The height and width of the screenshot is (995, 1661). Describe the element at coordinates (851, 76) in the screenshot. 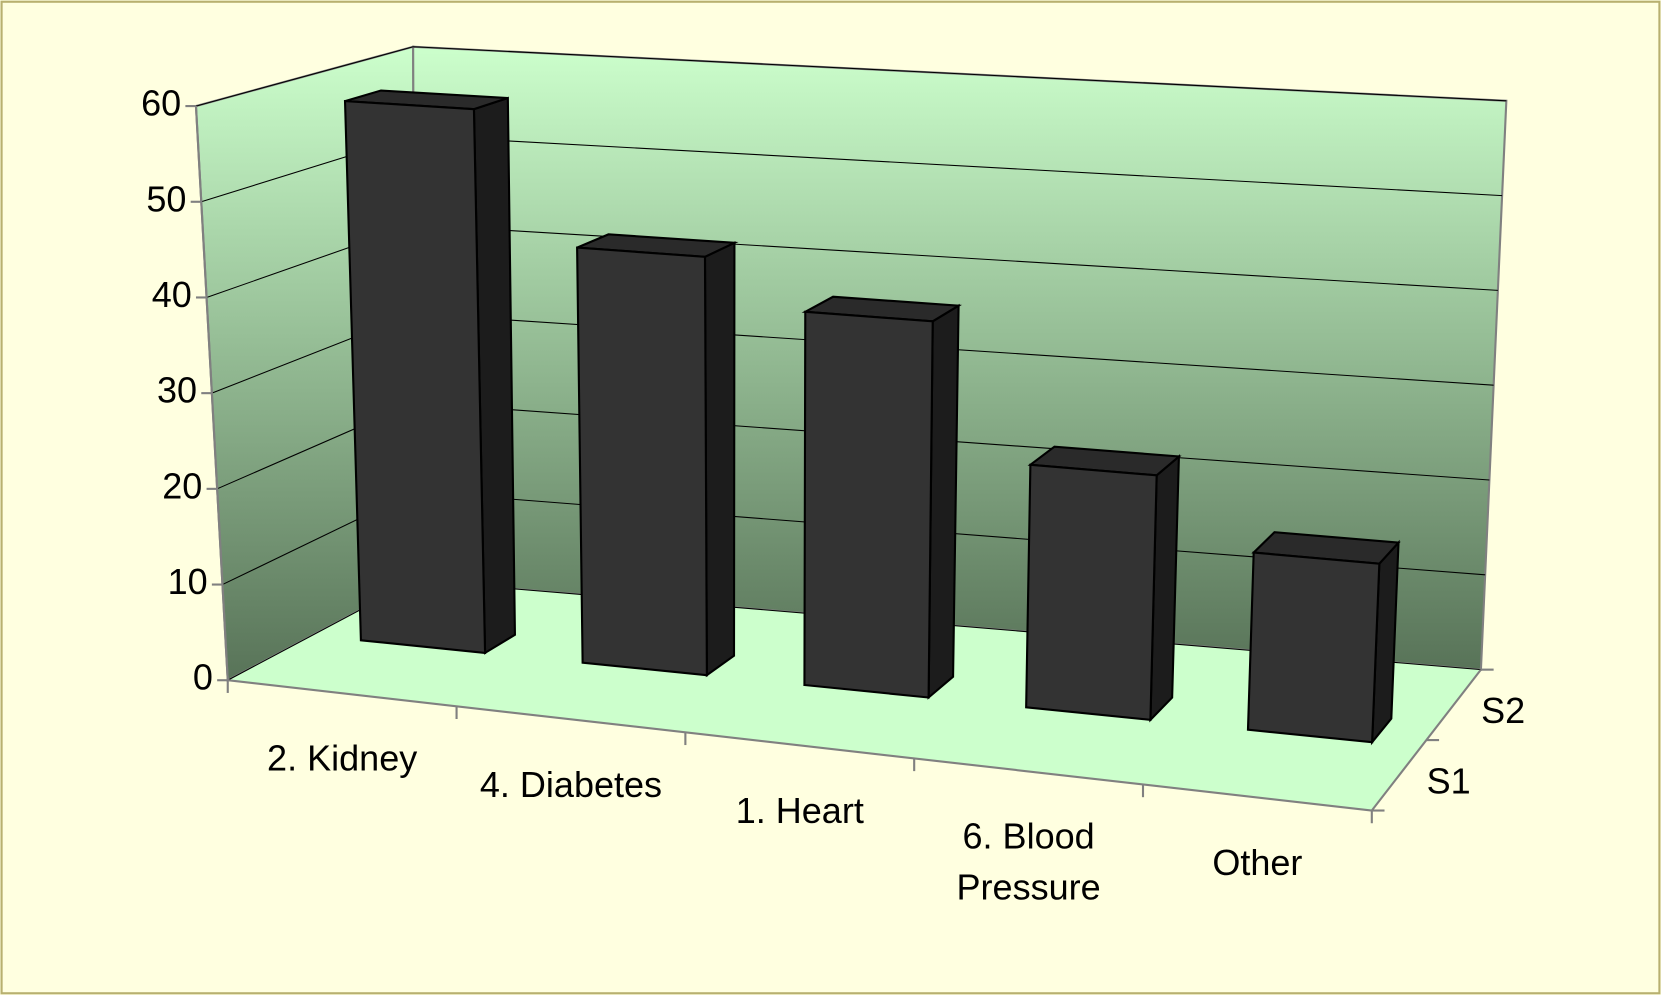

I see `grid-line` at that location.